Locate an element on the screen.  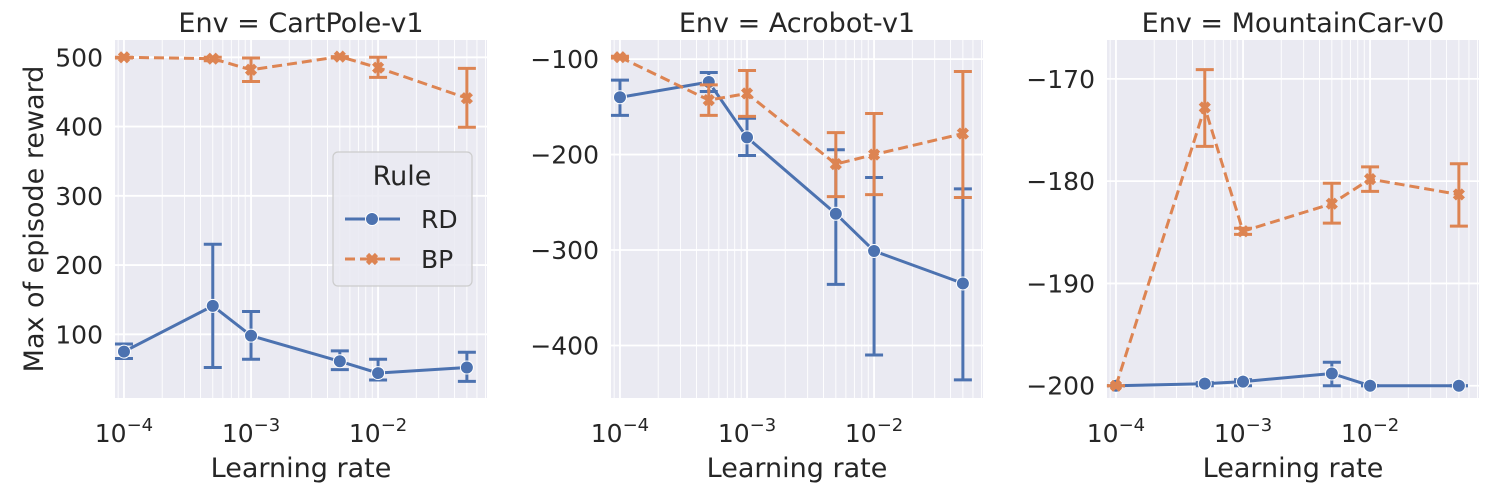
y-tick-label: −170 is located at coordinates (1060, 79).